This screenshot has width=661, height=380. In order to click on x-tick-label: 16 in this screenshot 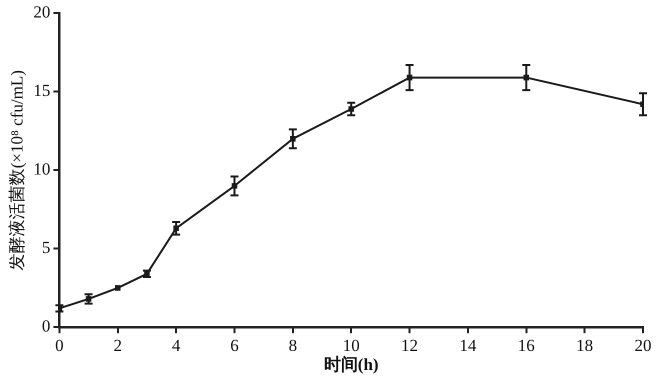, I will do `click(526, 345)`.